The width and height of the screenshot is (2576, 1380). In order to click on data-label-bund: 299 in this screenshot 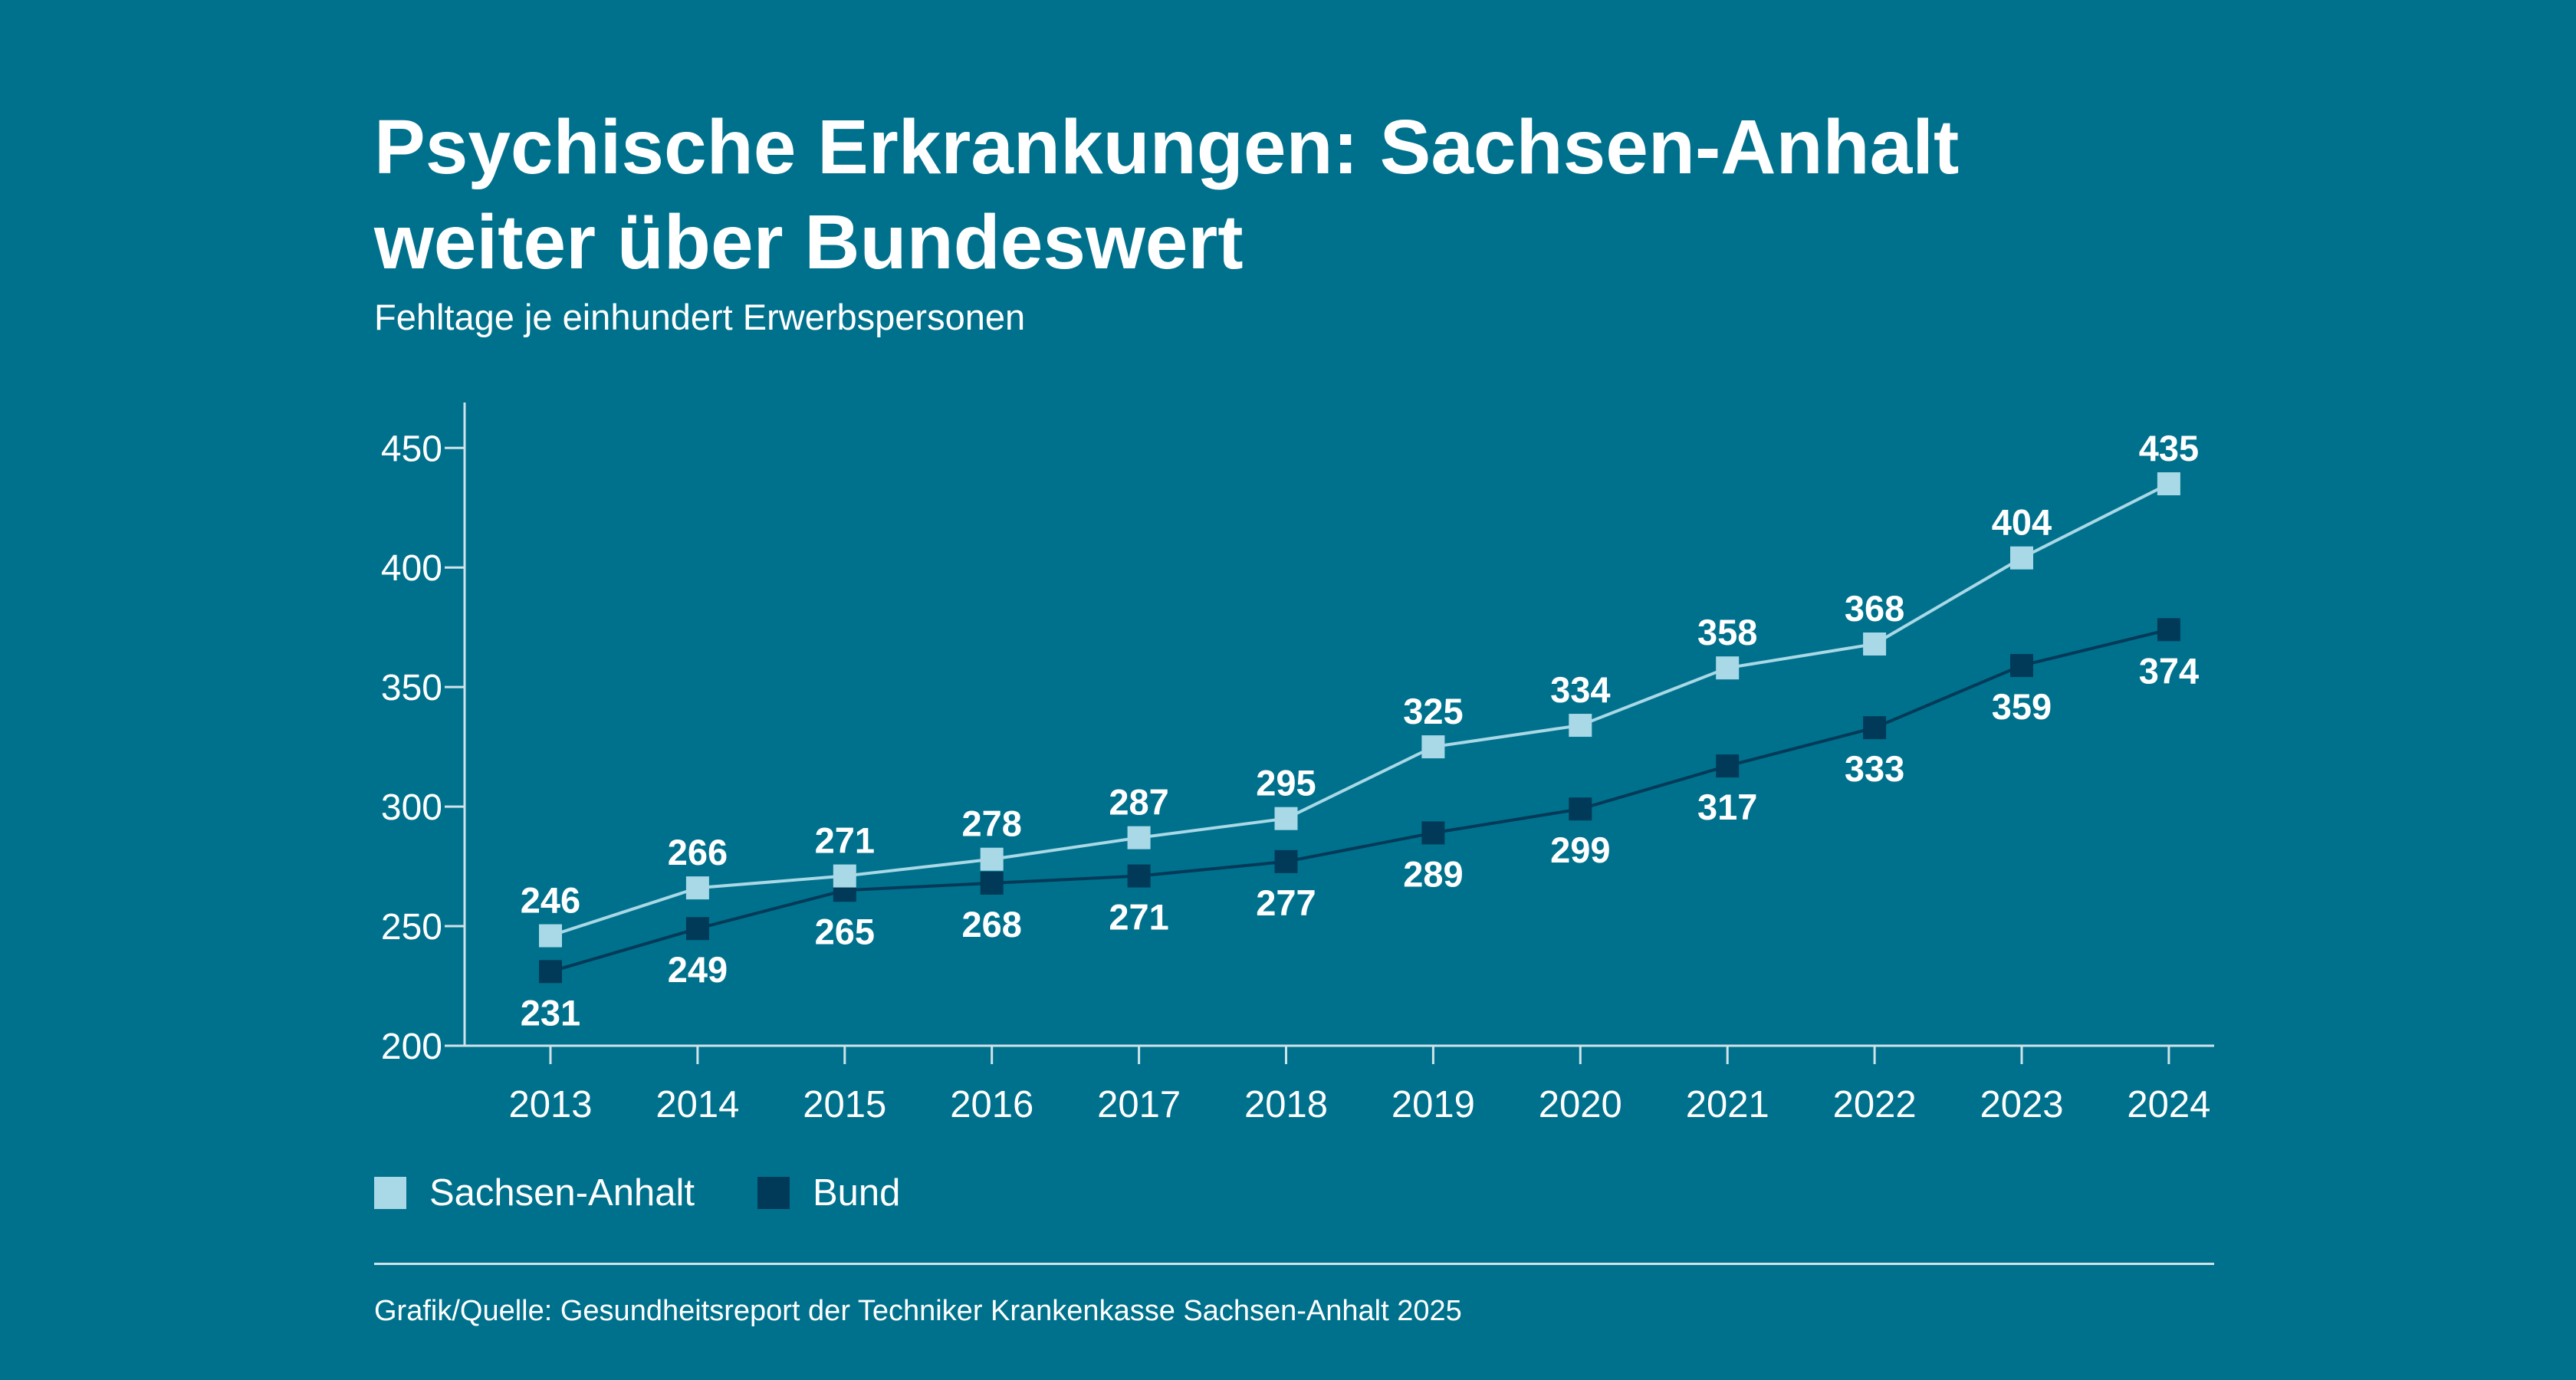, I will do `click(1580, 850)`.